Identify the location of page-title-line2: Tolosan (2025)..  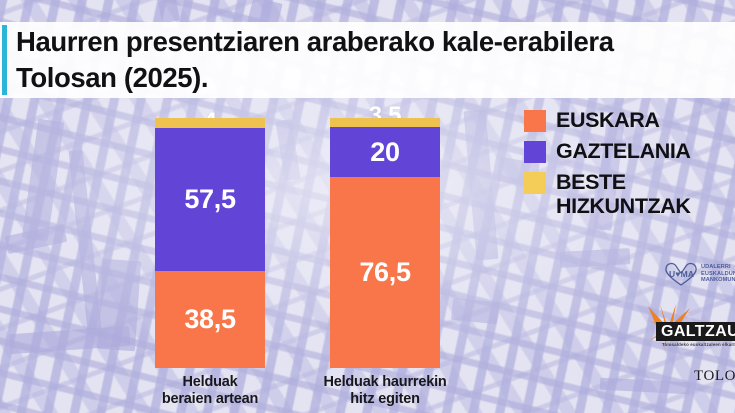
(112, 77).